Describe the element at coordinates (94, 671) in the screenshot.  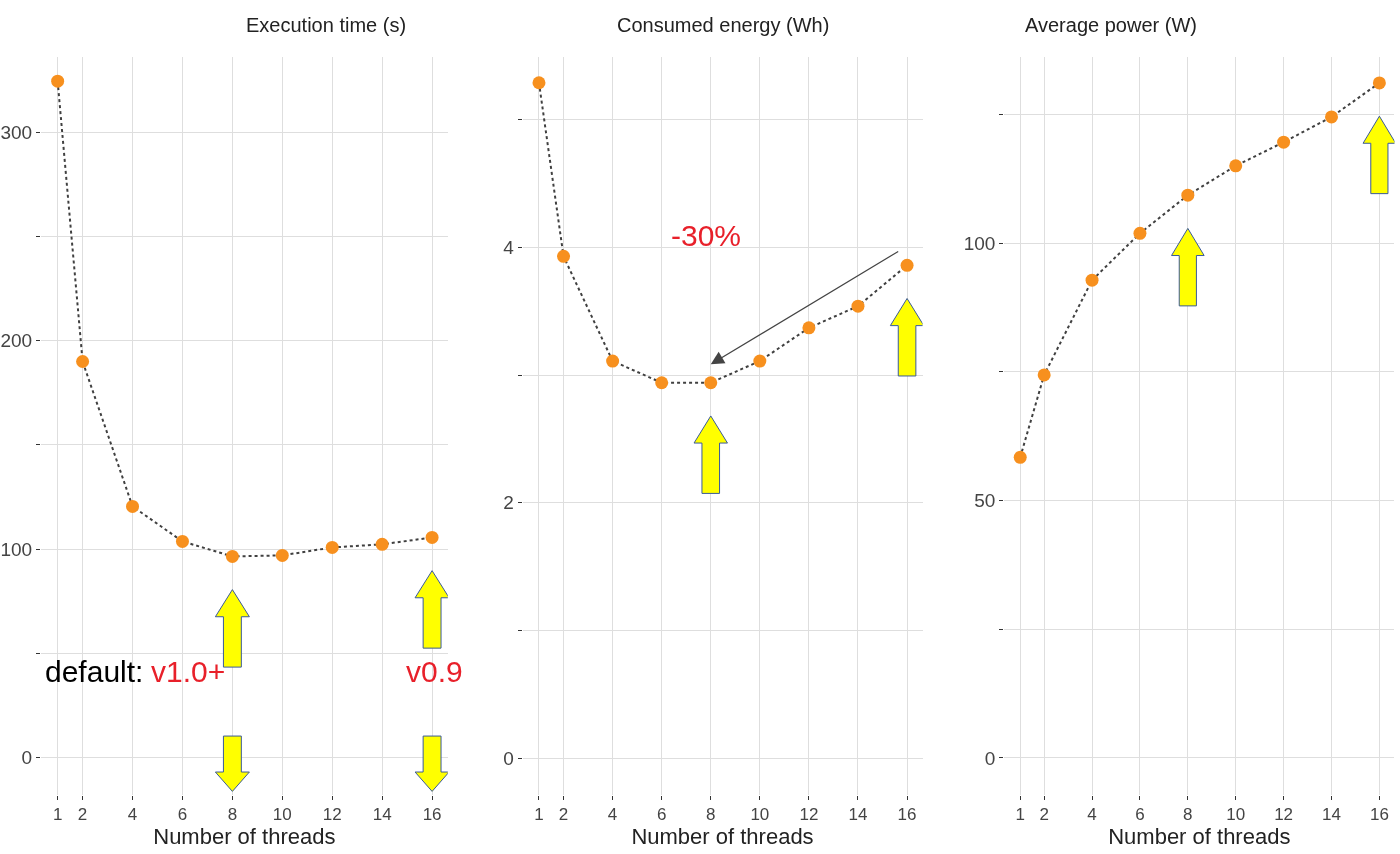
I see `annotation: default:` at that location.